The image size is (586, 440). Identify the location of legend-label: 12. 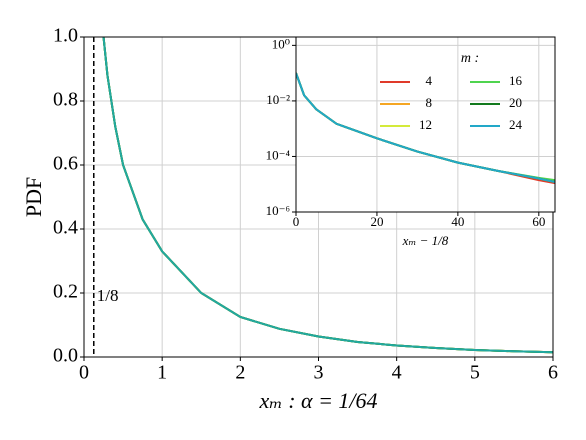
(425, 124).